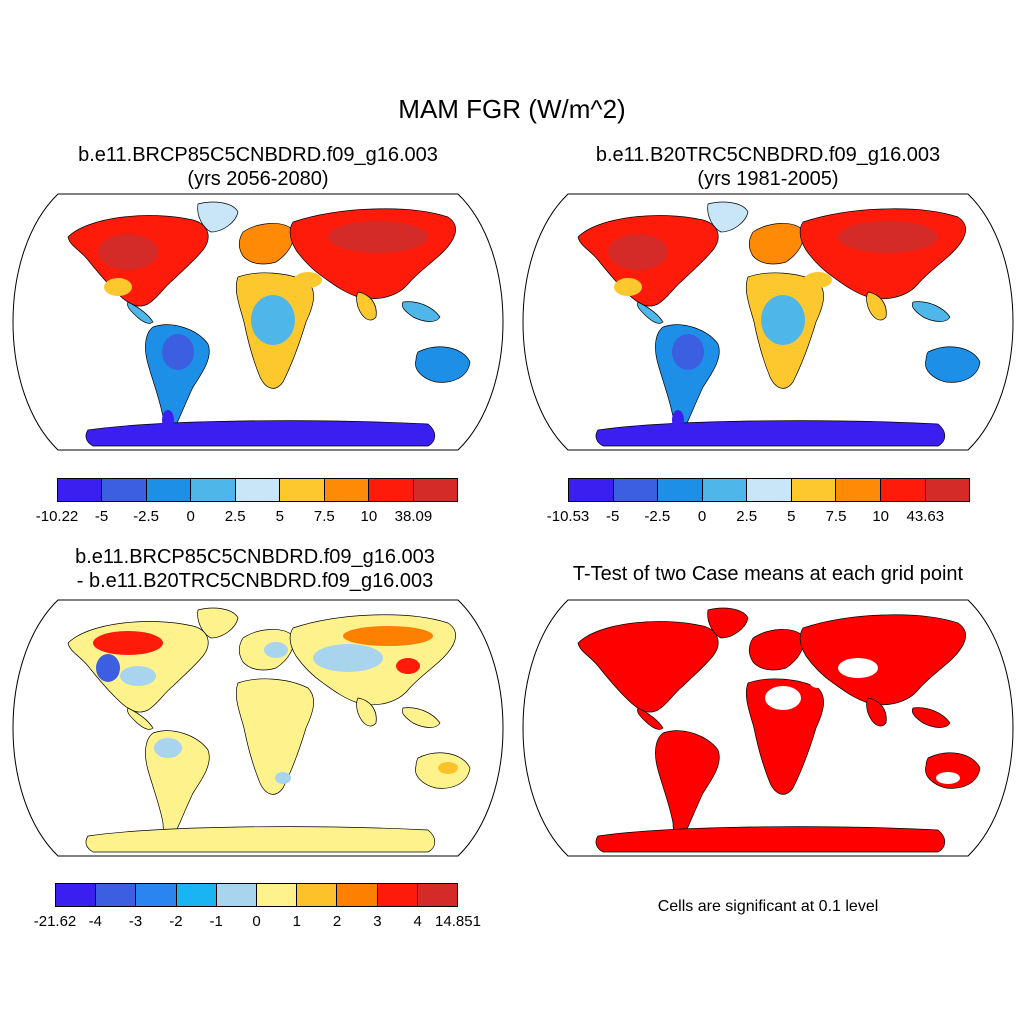 Image resolution: width=1024 pixels, height=1024 pixels. What do you see at coordinates (377, 921) in the screenshot?
I see `colorbar-tick-label: 3` at bounding box center [377, 921].